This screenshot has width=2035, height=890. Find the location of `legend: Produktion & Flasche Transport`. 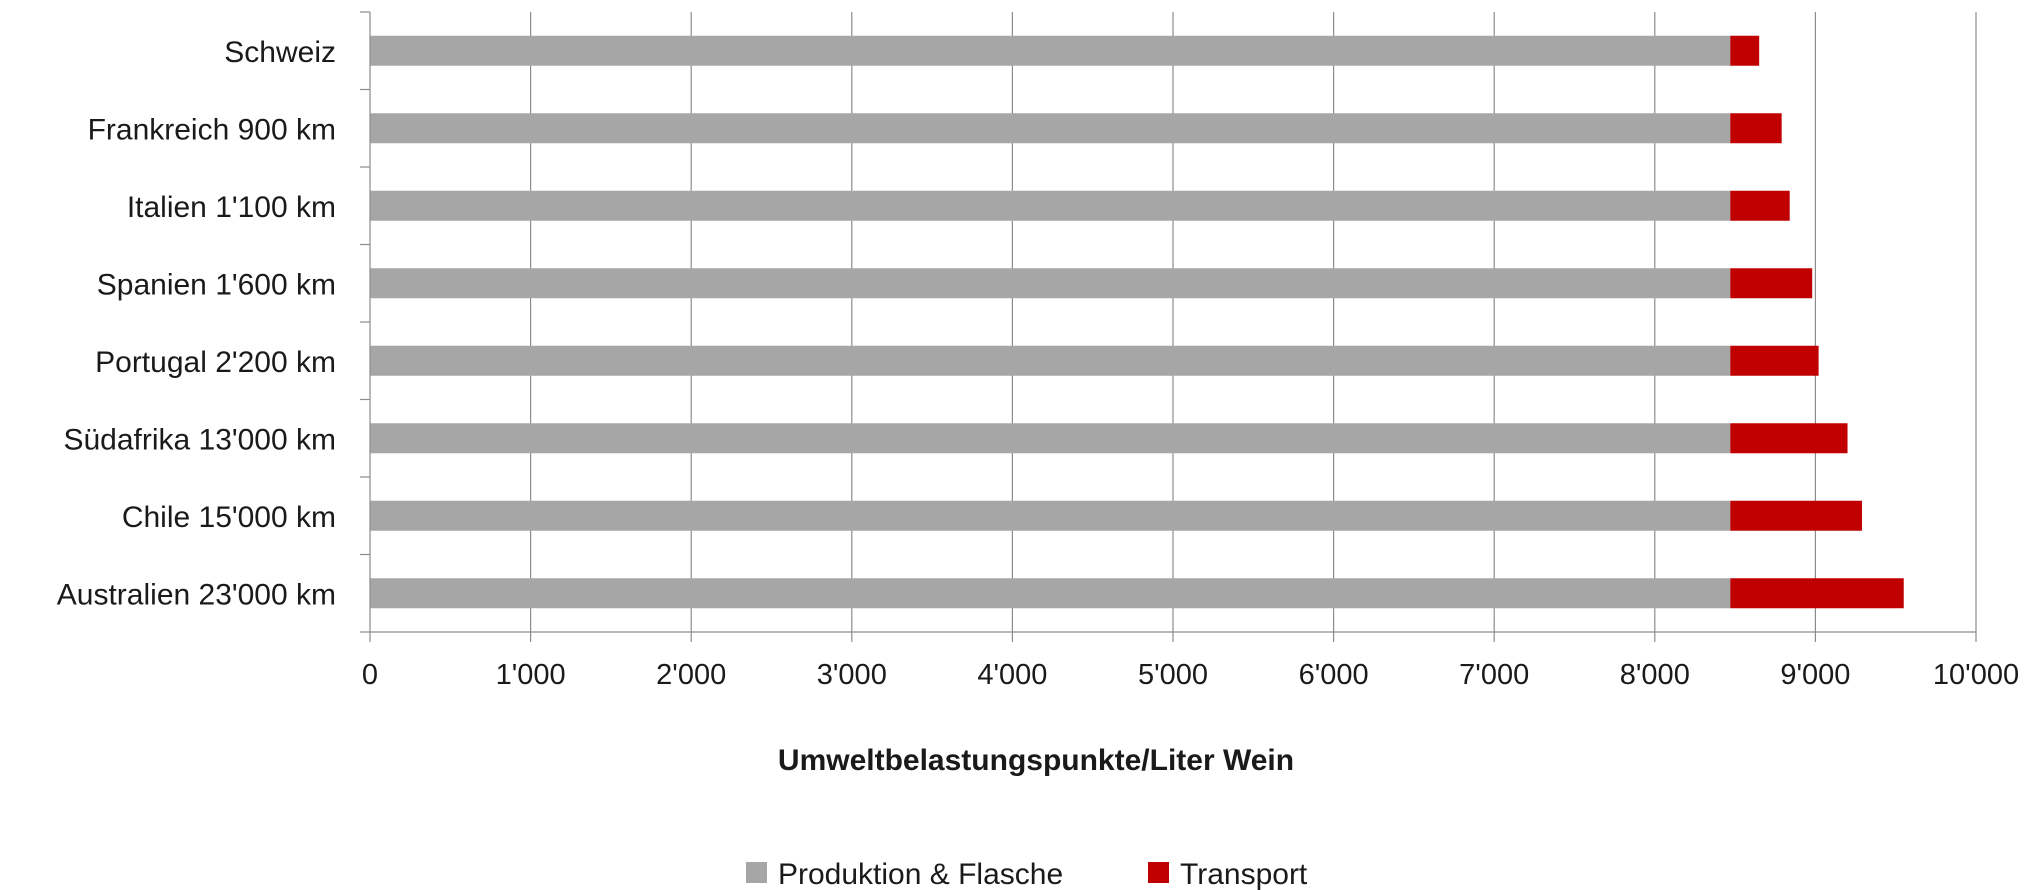

legend: Produktion & Flasche Transport is located at coordinates (1027, 874).